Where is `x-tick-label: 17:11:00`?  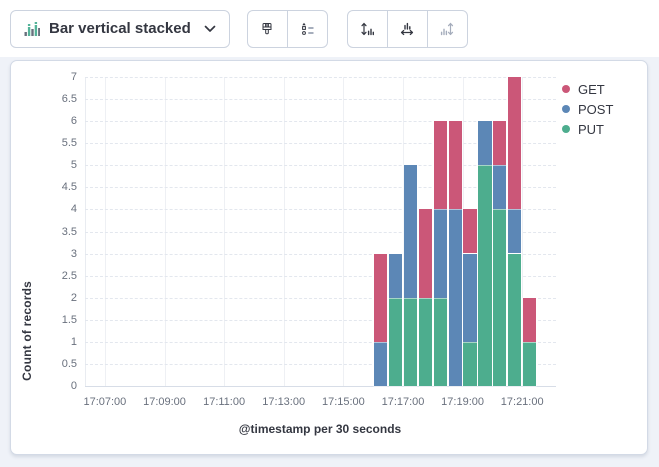 x-tick-label: 17:11:00 is located at coordinates (224, 402).